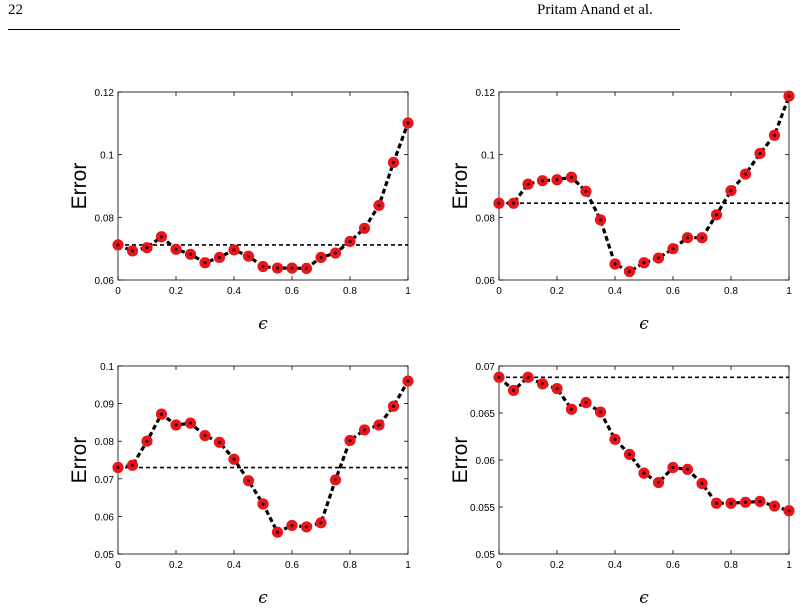  What do you see at coordinates (673, 291) in the screenshot?
I see `x-tick-label: 0.6` at bounding box center [673, 291].